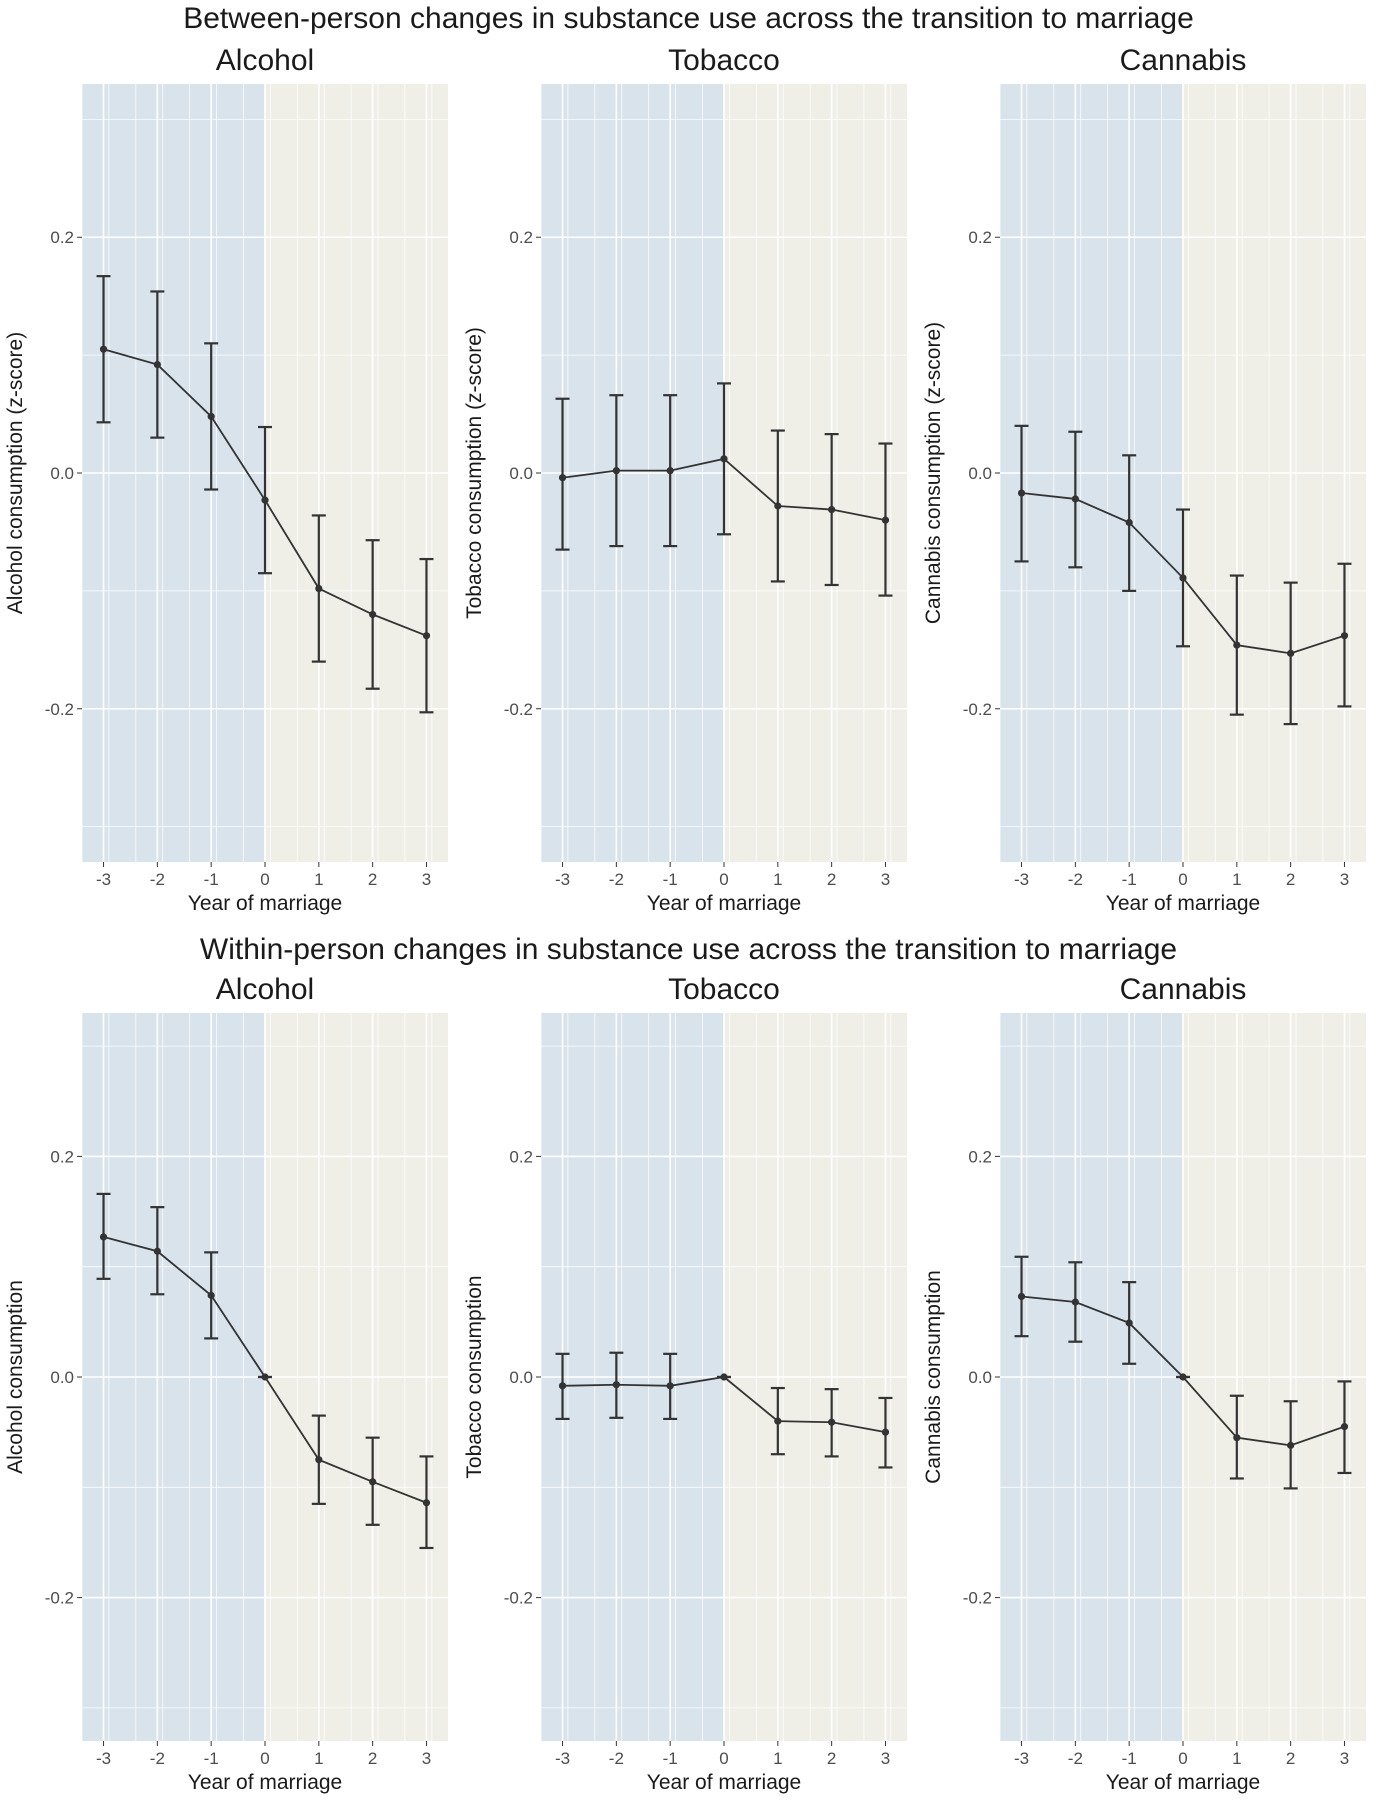  I want to click on y-axis-title: Cannabis consumption, so click(933, 1377).